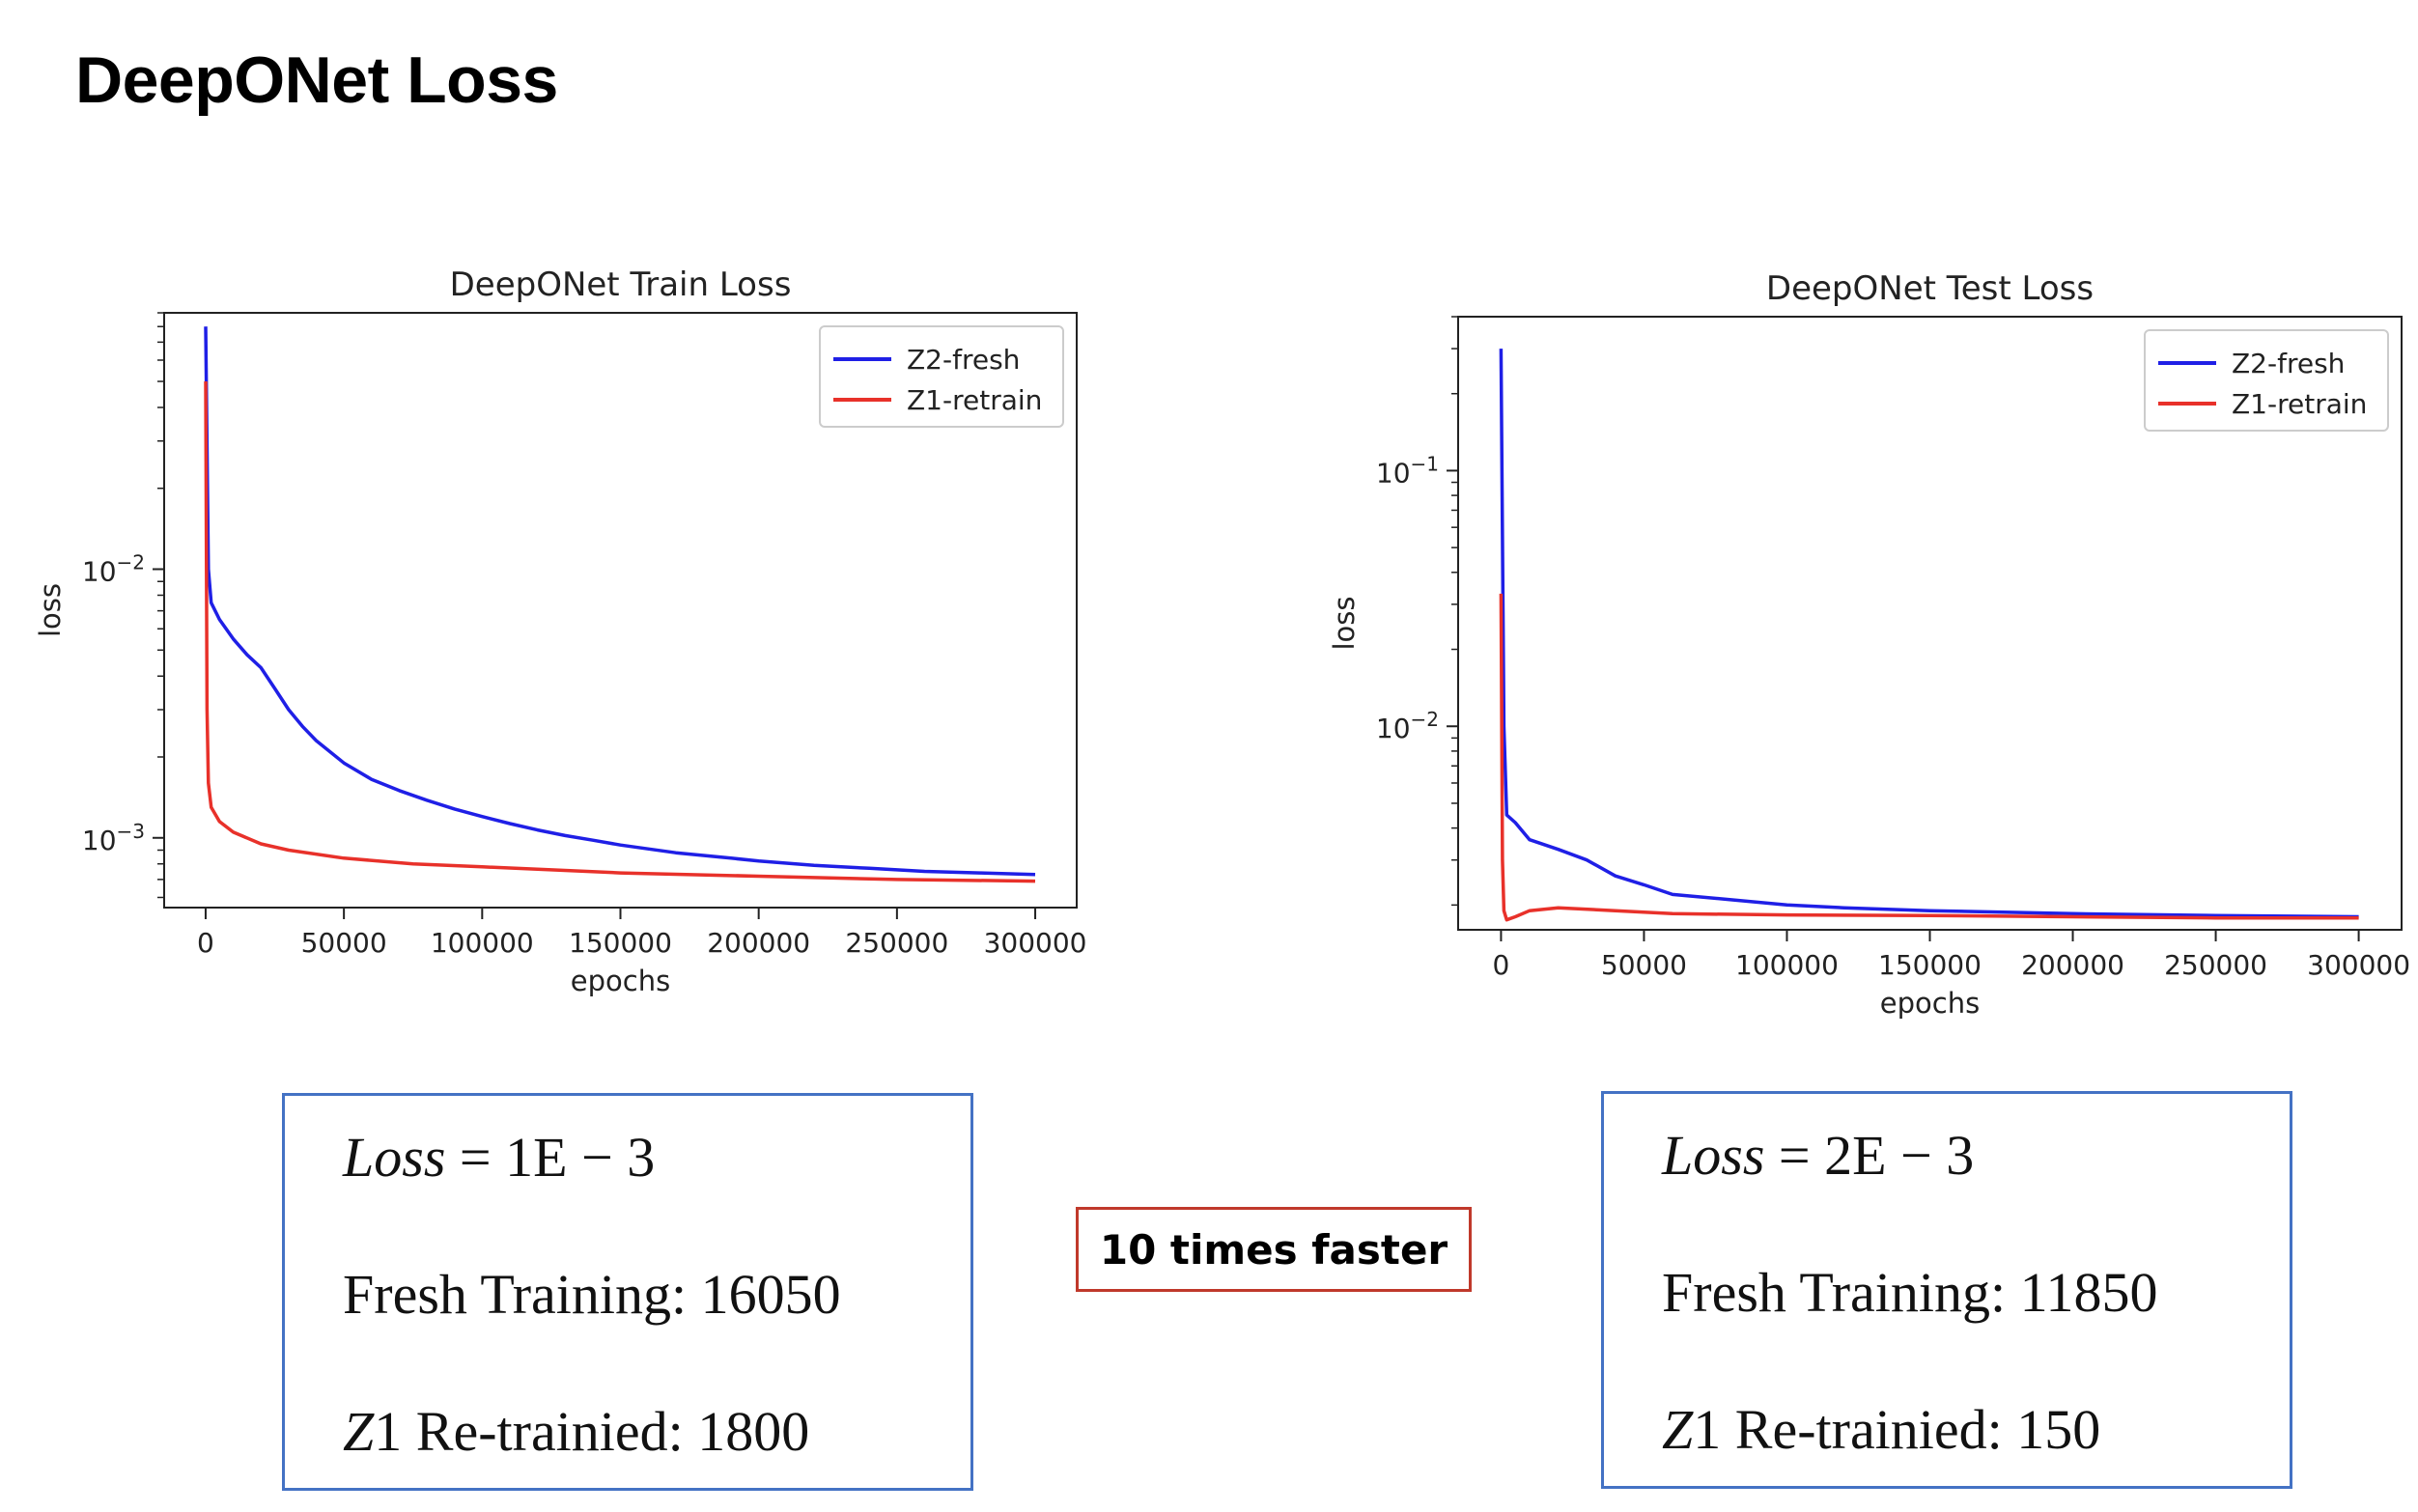 The width and height of the screenshot is (2418, 1512). What do you see at coordinates (2215, 965) in the screenshot?
I see `test-x-tick-label: 250000` at bounding box center [2215, 965].